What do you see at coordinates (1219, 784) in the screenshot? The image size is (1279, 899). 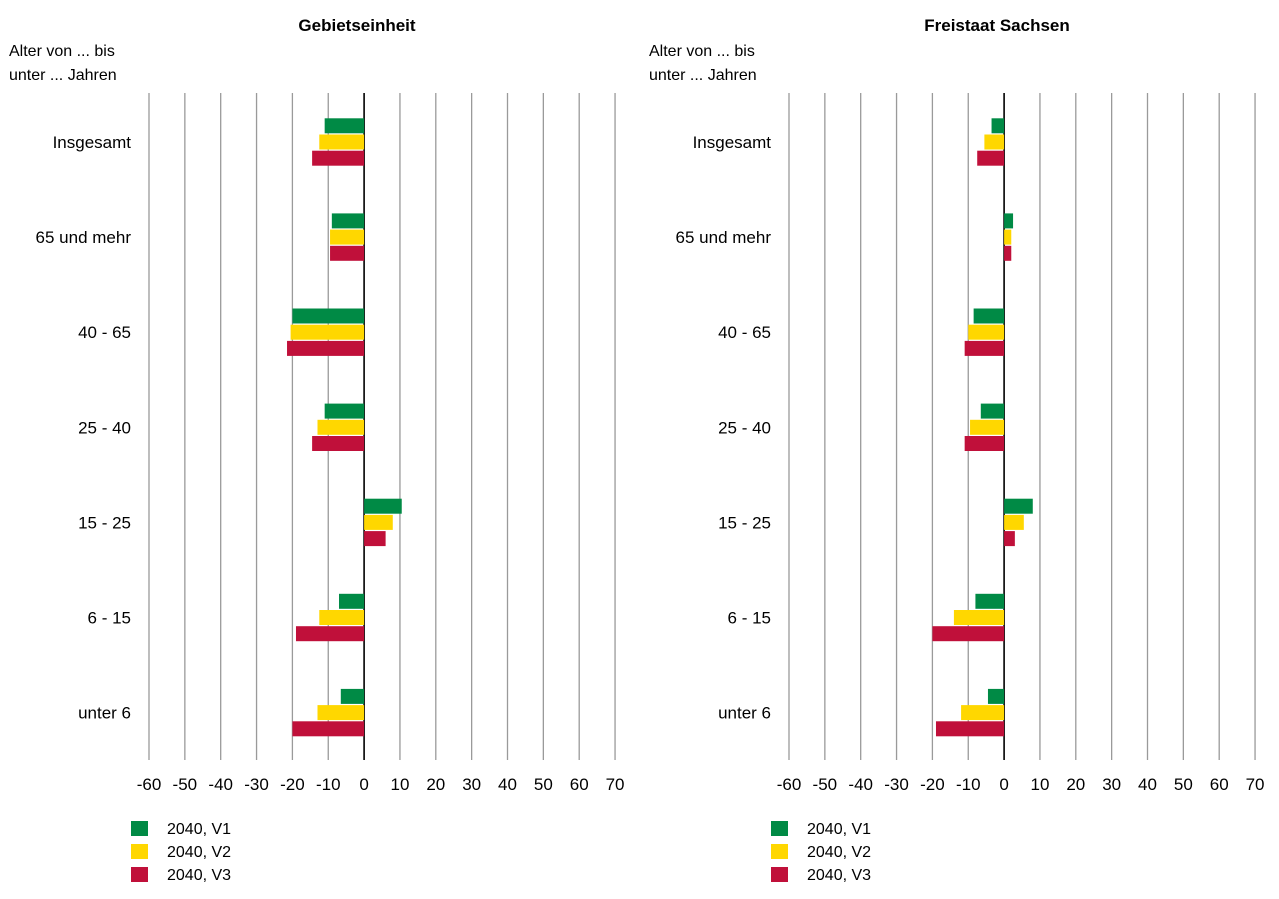 I see `x-tick-label: 60` at bounding box center [1219, 784].